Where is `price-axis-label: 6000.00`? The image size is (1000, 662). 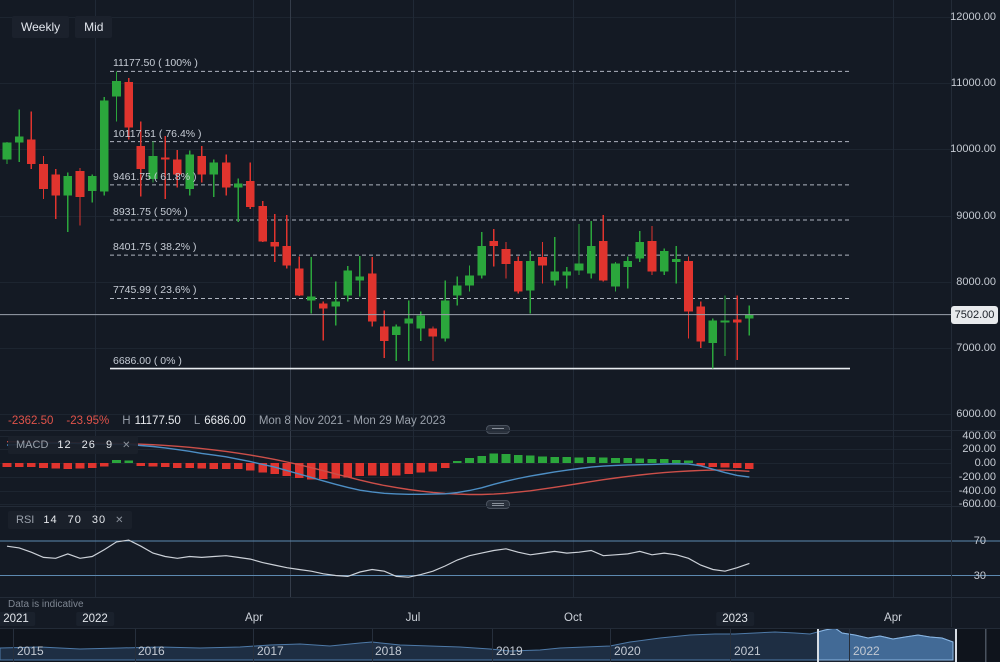 price-axis-label: 6000.00 is located at coordinates (976, 414).